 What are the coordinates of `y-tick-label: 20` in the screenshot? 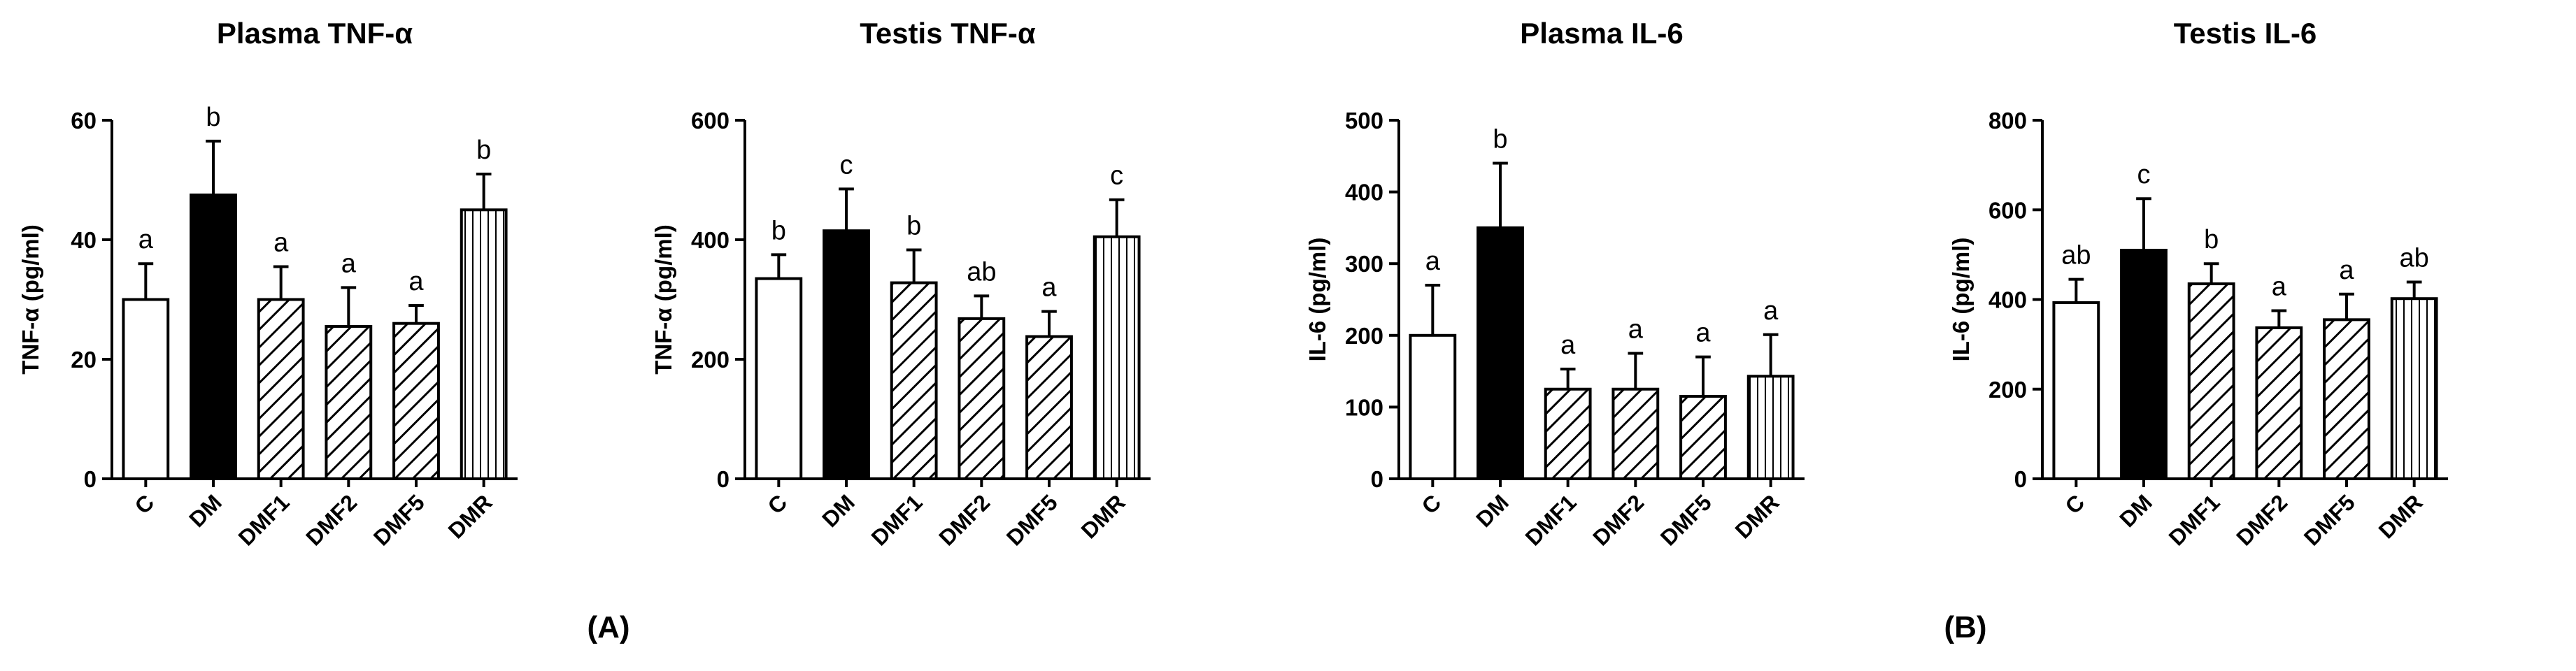 It's located at (84, 360).